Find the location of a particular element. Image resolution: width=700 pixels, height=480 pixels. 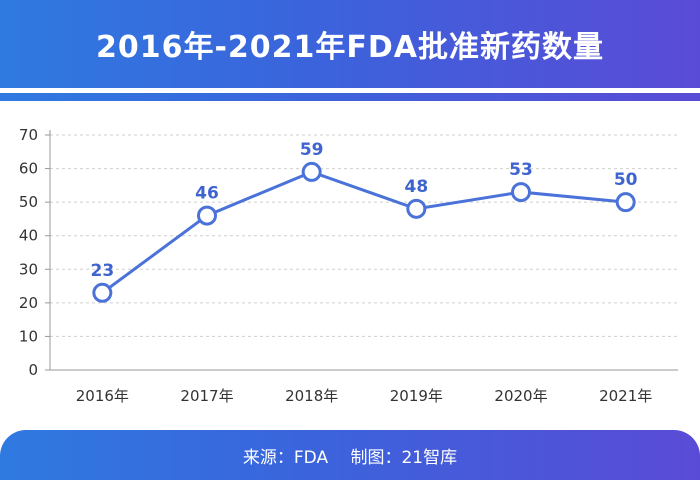

y-tick-label: 20 is located at coordinates (28, 303).